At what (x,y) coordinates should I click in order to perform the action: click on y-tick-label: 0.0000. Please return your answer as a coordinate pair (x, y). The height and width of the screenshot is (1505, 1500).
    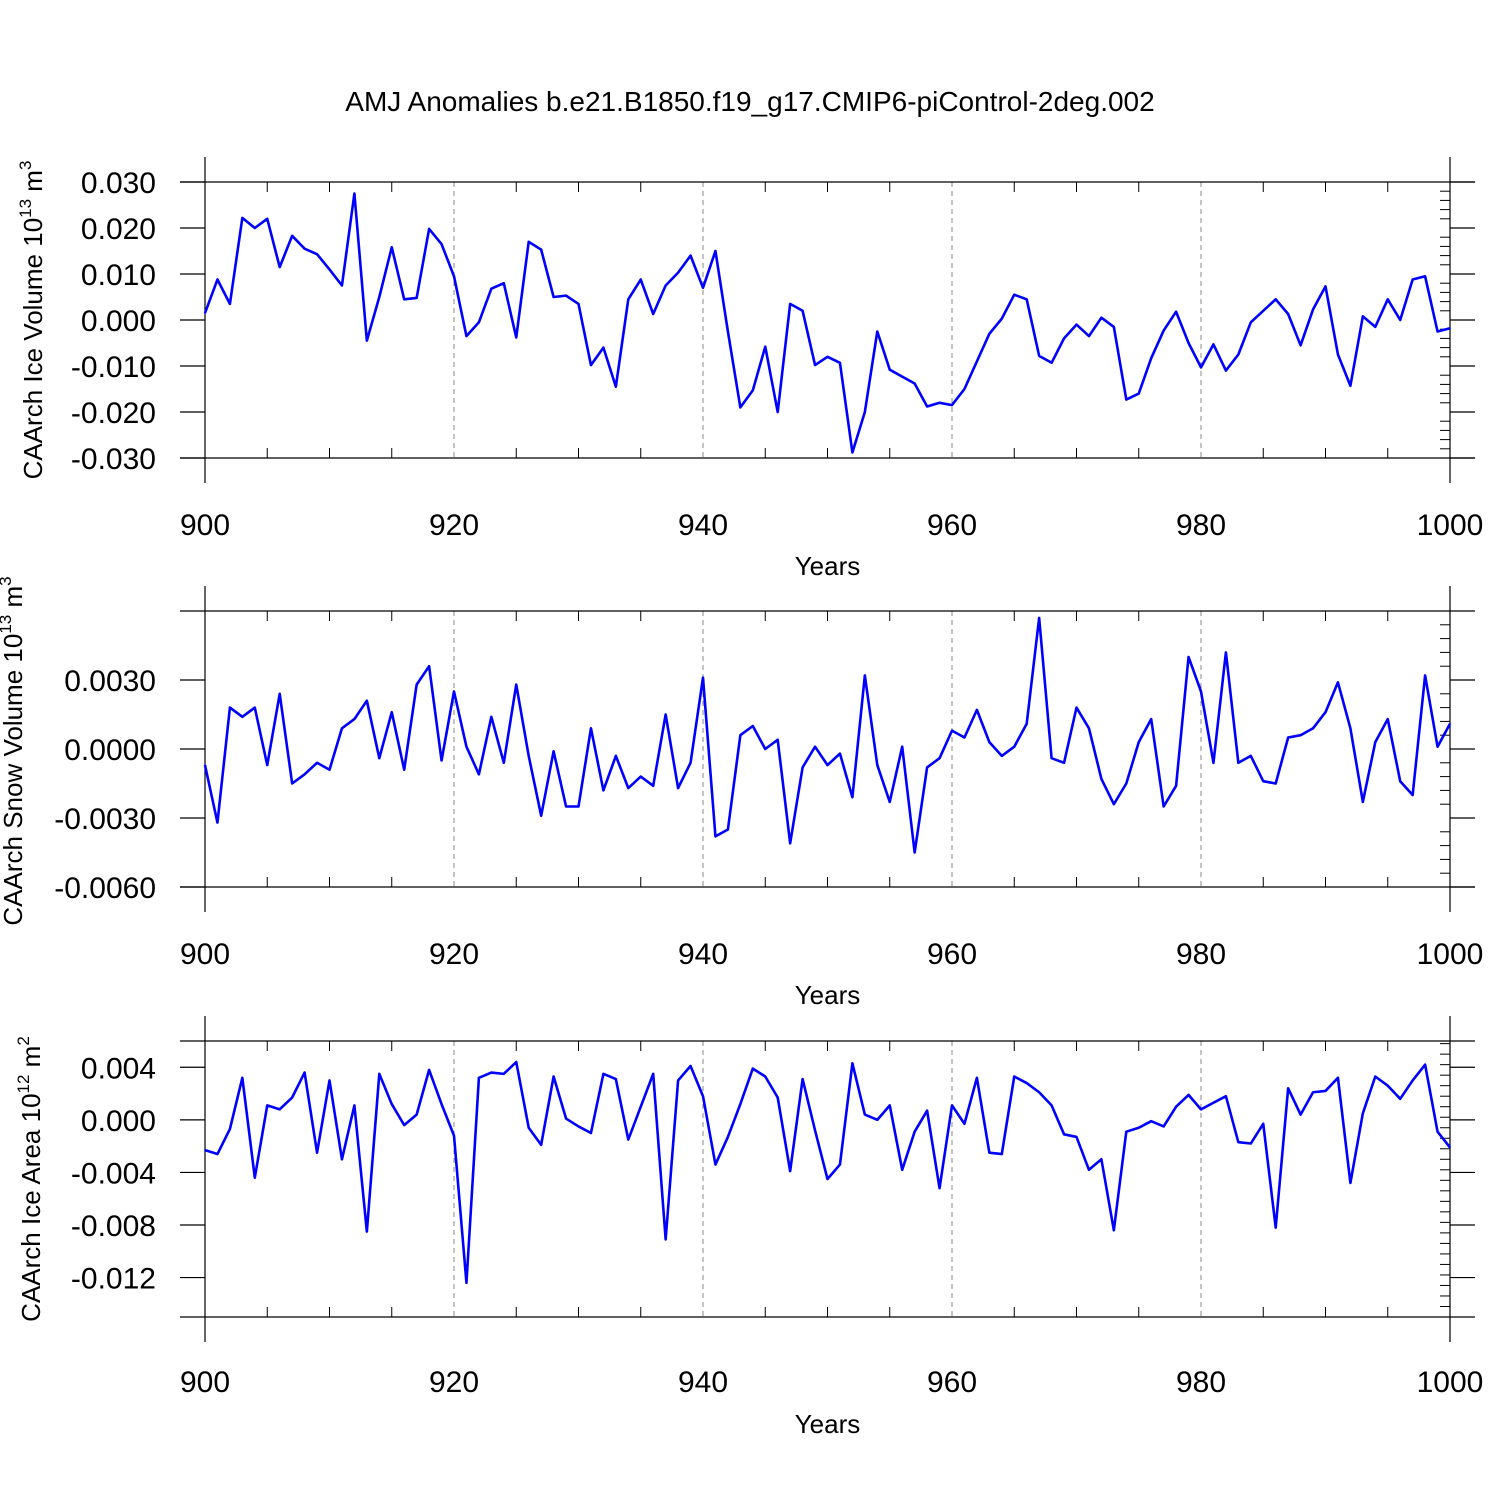
    Looking at the image, I should click on (110, 750).